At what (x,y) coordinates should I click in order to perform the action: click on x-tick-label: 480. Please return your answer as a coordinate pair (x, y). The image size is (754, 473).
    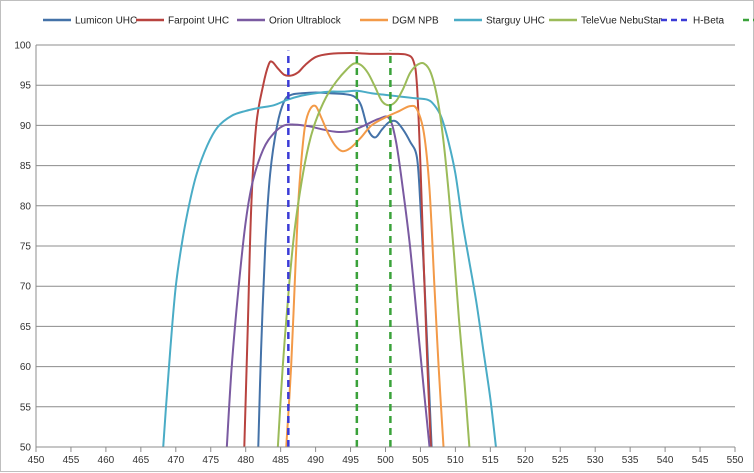
    Looking at the image, I should click on (245, 460).